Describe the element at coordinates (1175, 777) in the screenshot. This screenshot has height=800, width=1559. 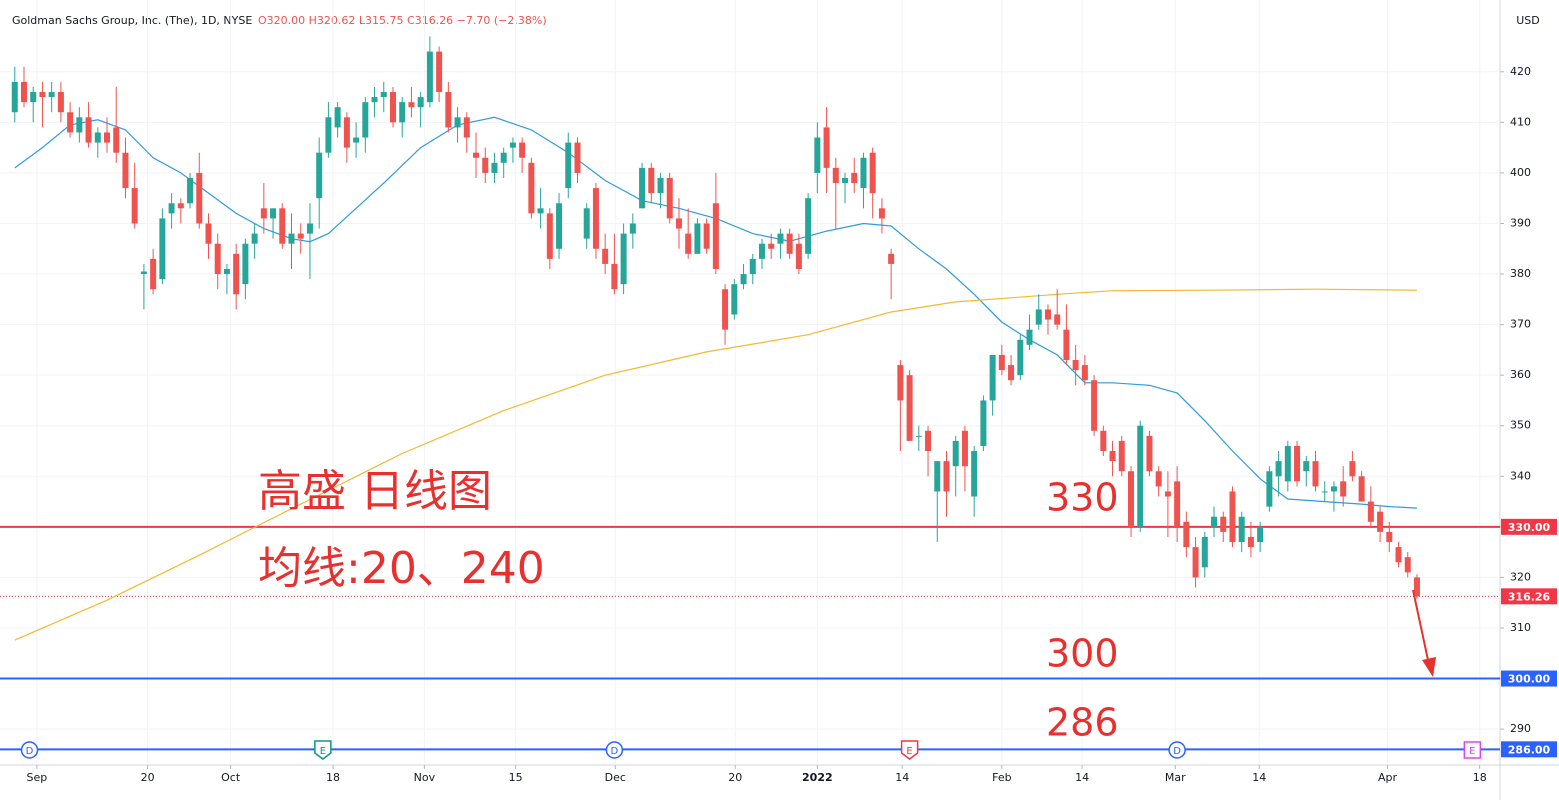
I see `x-tick-label: Mar` at that location.